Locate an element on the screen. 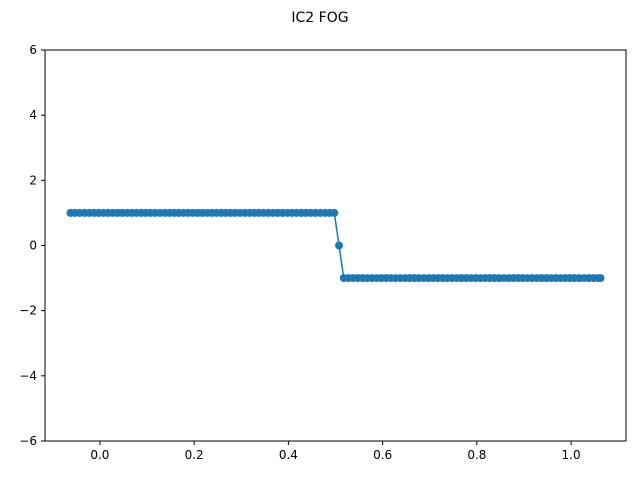  x-tick-label: 0.2 is located at coordinates (194, 455).